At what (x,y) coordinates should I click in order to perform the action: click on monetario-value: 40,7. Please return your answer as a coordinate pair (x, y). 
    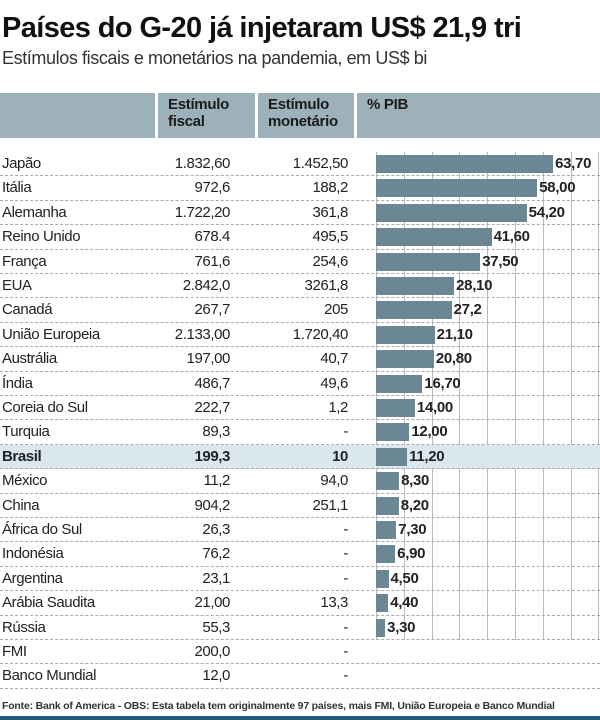
    Looking at the image, I should click on (334, 359).